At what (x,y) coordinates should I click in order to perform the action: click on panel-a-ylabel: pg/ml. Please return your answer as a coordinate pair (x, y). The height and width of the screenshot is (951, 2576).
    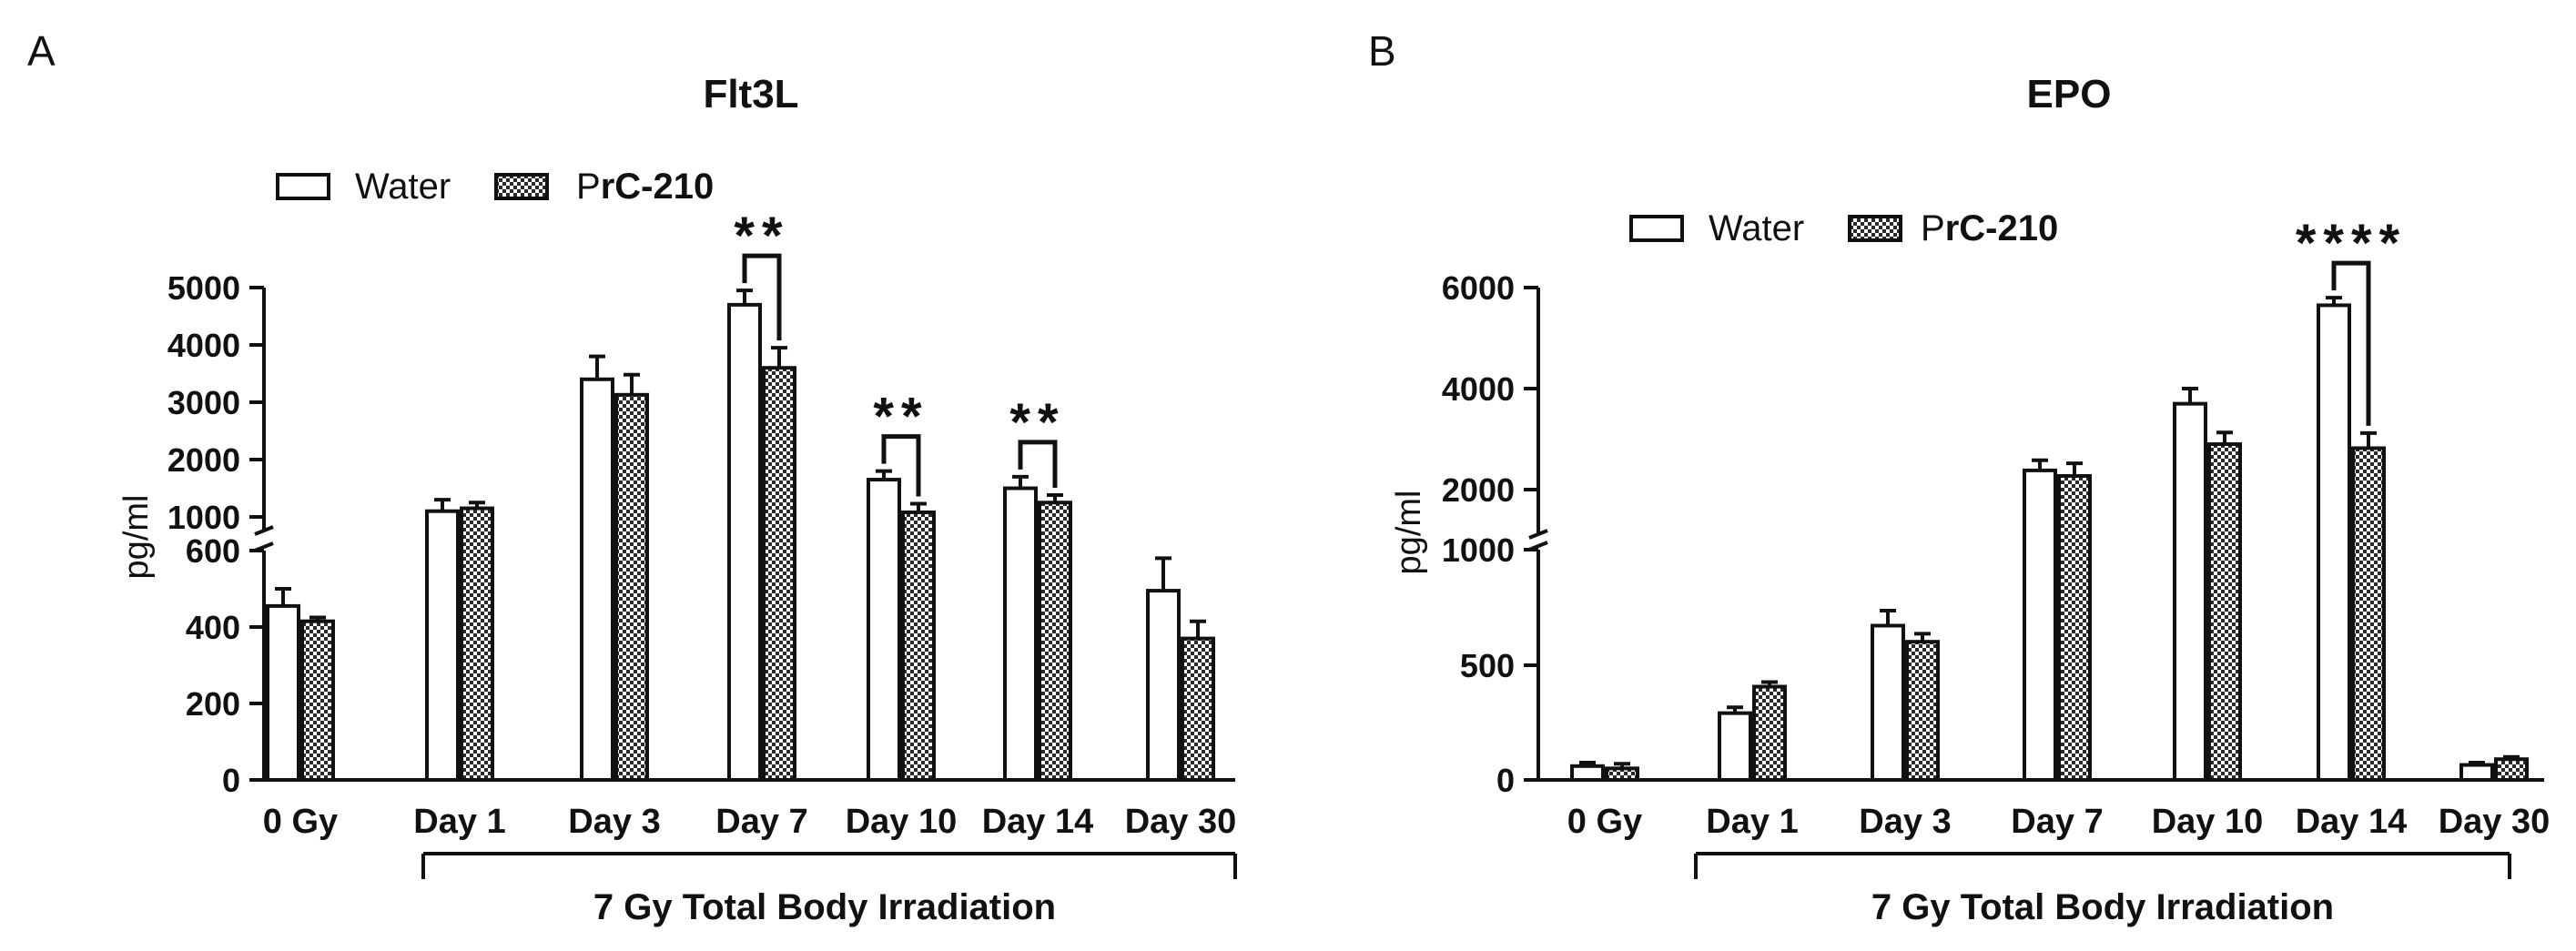
    Looking at the image, I should click on (136, 537).